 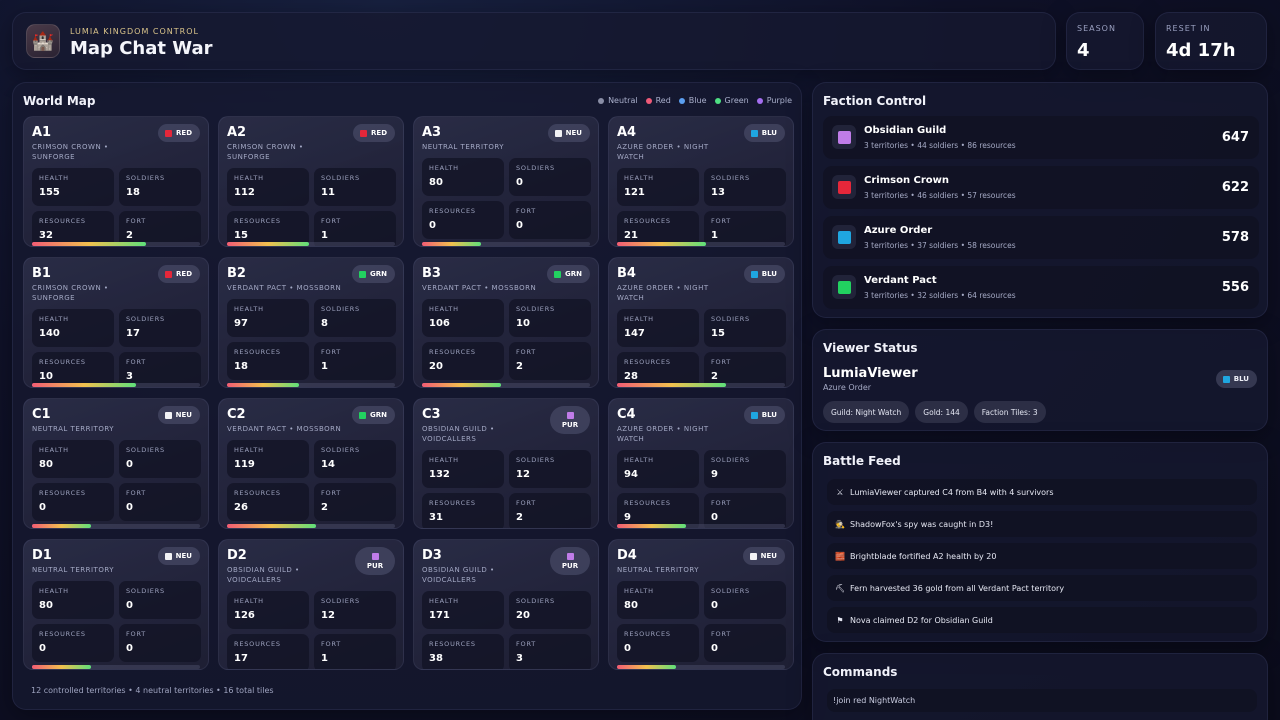 What do you see at coordinates (324, 507) in the screenshot?
I see `stat-value: 2` at bounding box center [324, 507].